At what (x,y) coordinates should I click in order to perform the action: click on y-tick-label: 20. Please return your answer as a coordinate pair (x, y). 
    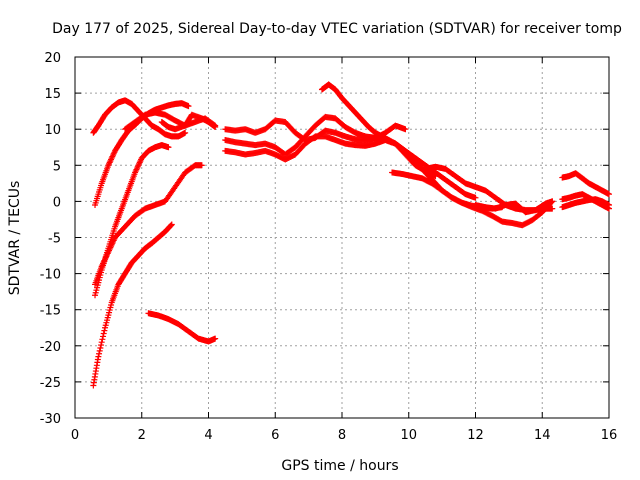
    Looking at the image, I should click on (52, 58).